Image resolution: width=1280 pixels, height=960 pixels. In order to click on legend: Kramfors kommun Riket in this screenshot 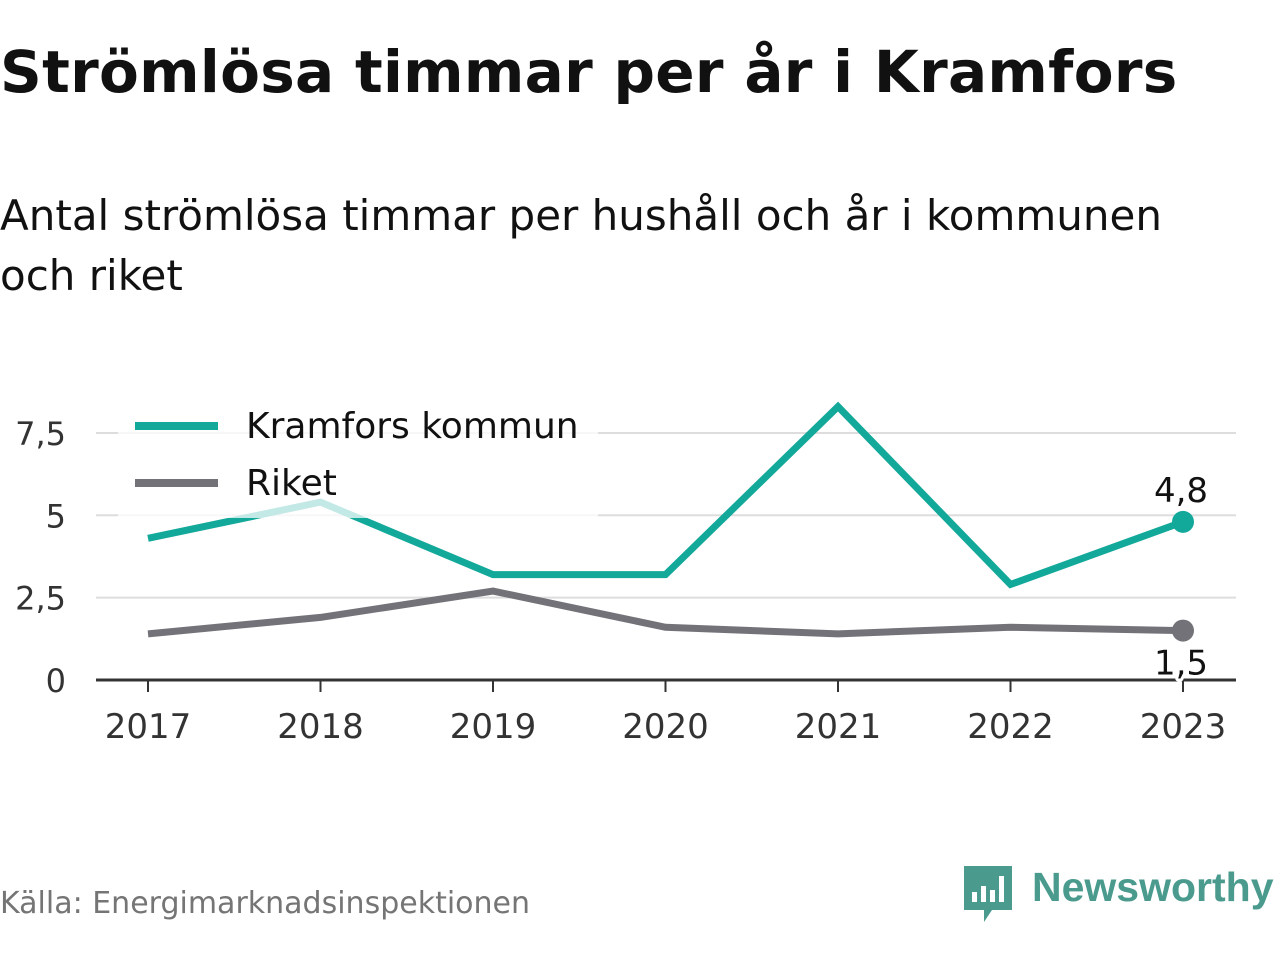, I will do `click(358, 458)`.